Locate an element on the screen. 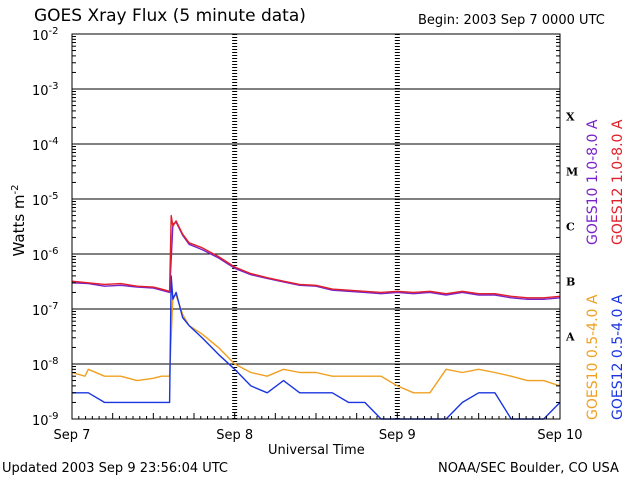 This screenshot has height=480, width=640. y-tick-label: 10⁻⁶ is located at coordinates (45, 255).